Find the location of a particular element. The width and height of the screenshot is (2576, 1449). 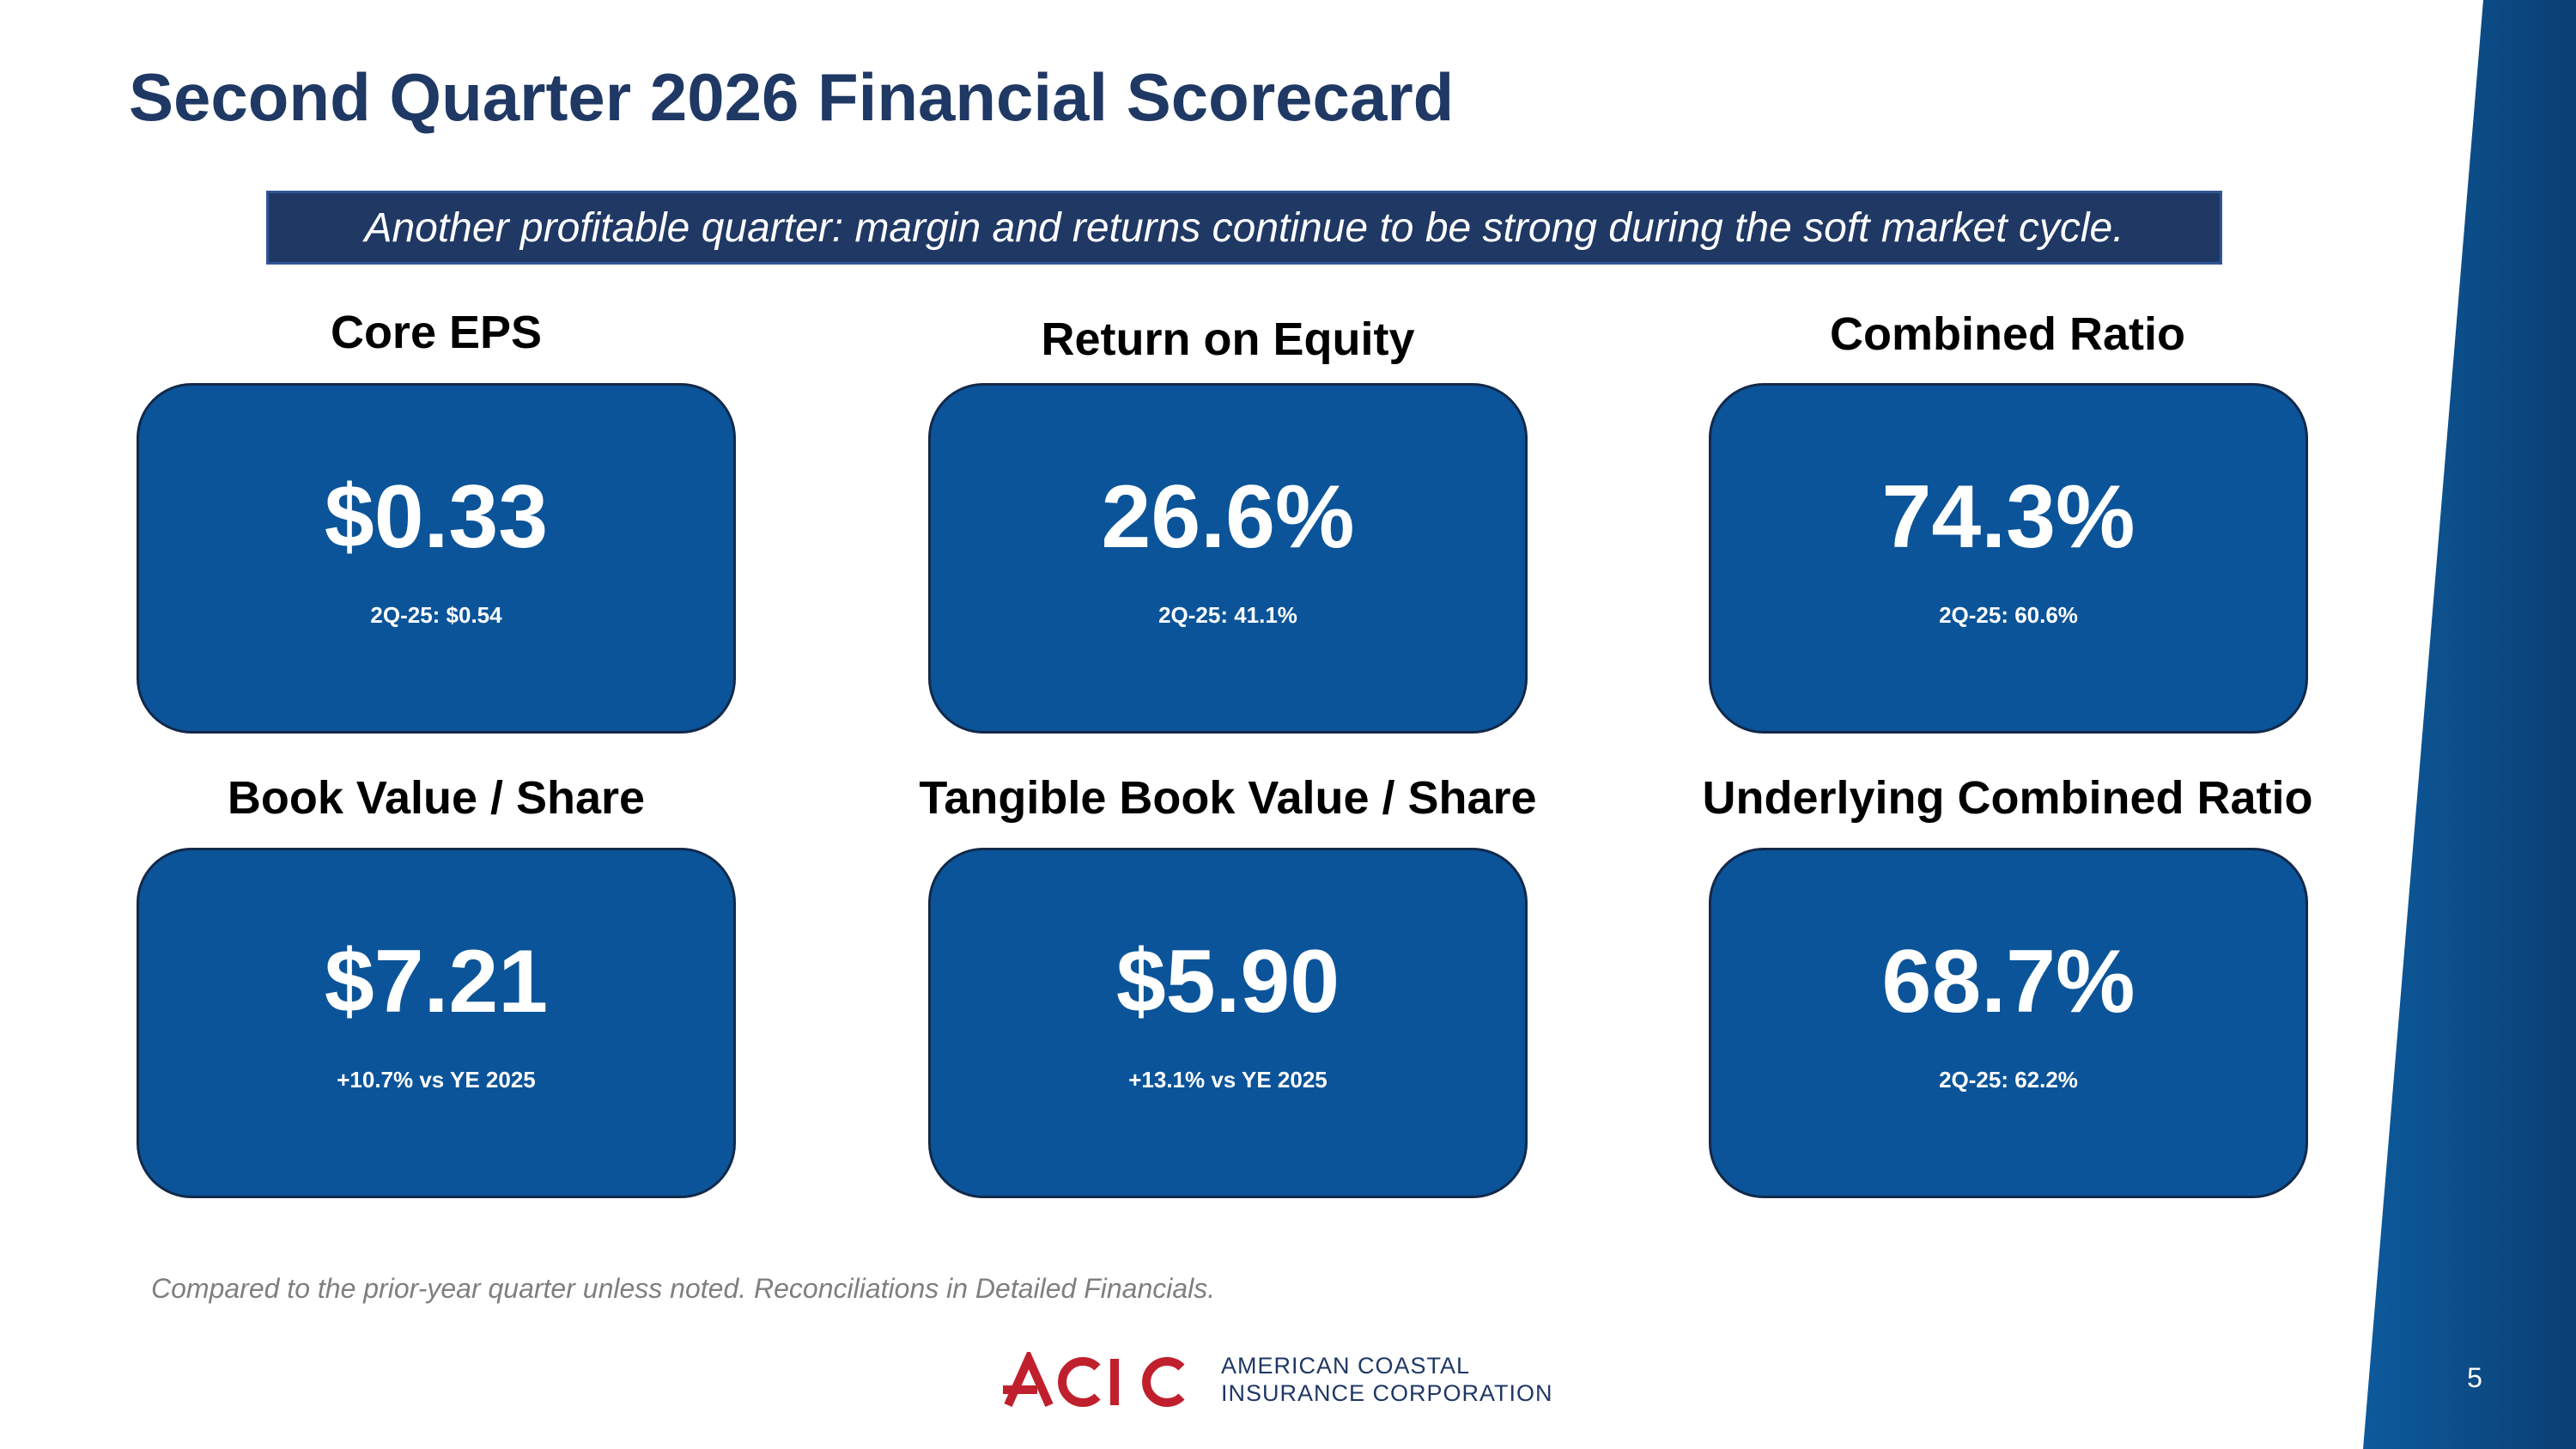

metric-value: 26.6% is located at coordinates (1228, 517).